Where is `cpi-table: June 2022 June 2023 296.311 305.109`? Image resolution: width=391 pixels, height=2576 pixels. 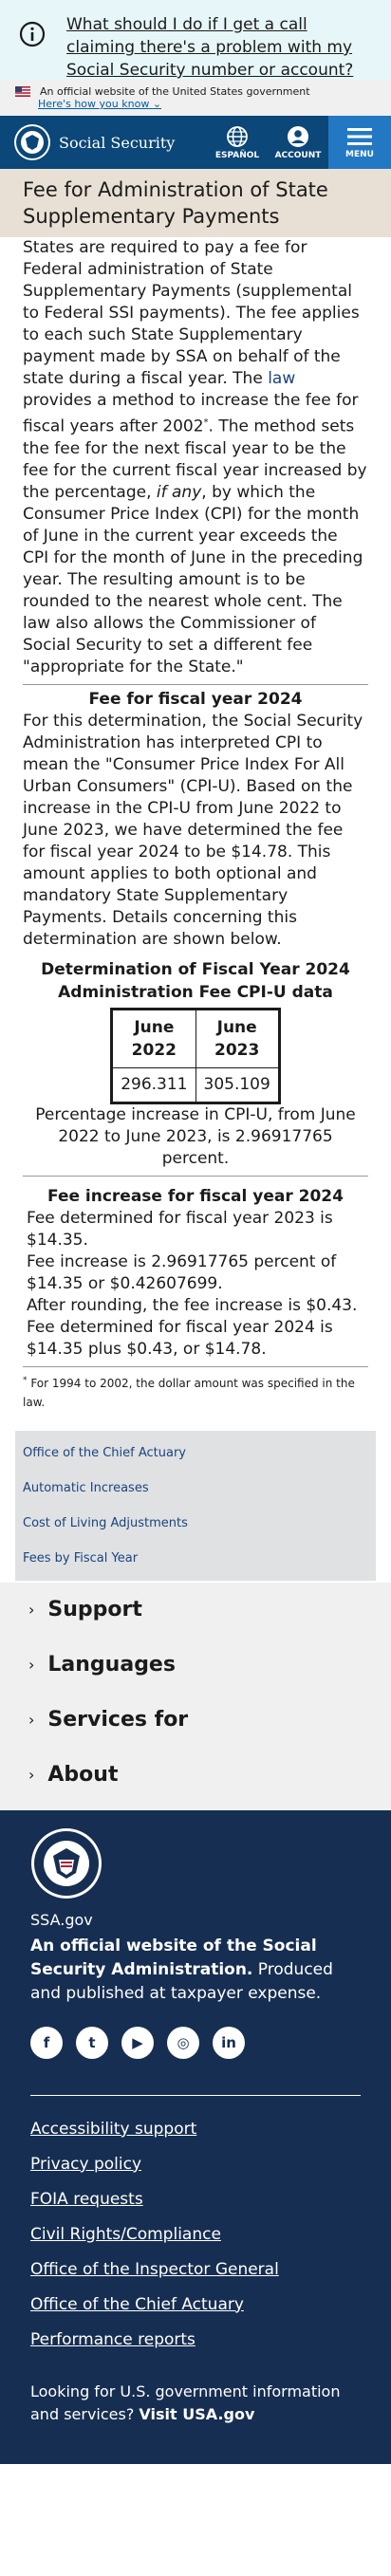
cpi-table: June 2022 June 2023 296.311 305.109 is located at coordinates (195, 1055).